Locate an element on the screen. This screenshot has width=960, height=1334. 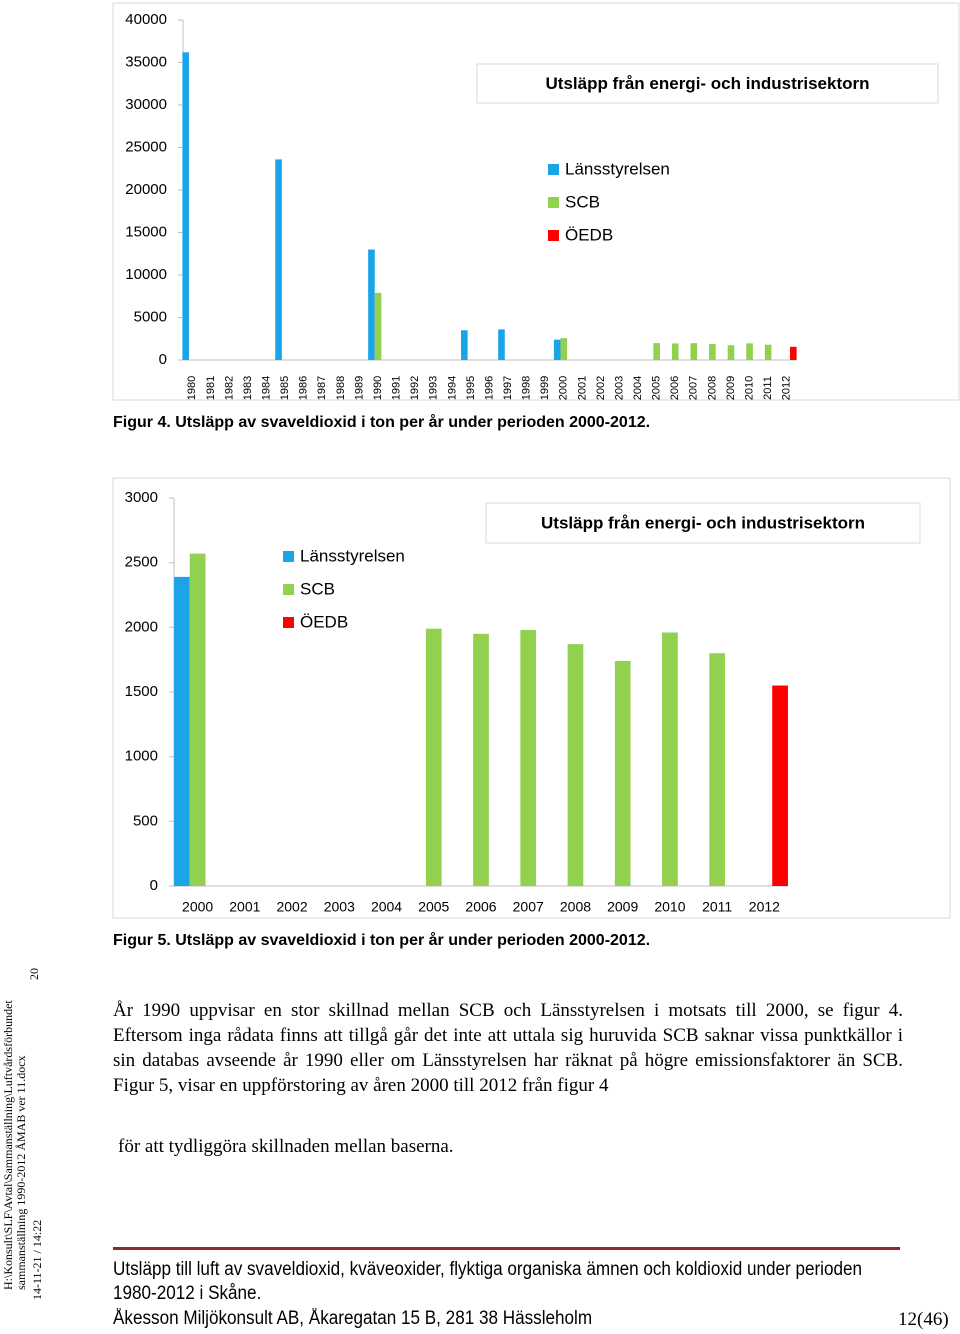
y-tick-label: 3000 is located at coordinates (141, 497).